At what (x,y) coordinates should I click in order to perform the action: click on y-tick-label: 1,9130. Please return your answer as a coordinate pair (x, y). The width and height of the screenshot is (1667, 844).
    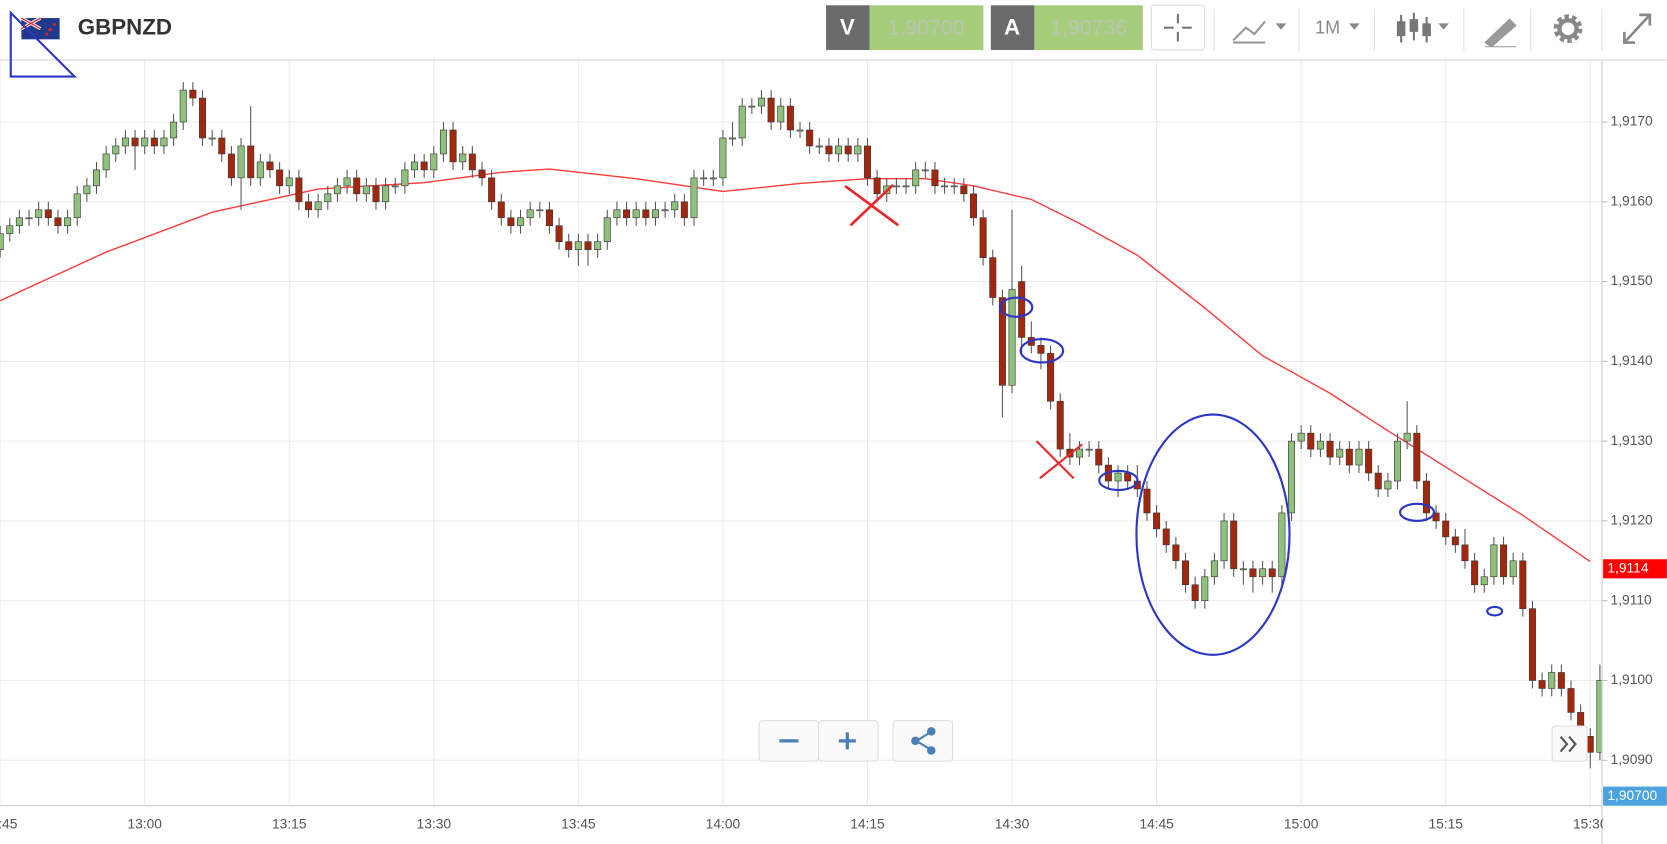
    Looking at the image, I should click on (1632, 440).